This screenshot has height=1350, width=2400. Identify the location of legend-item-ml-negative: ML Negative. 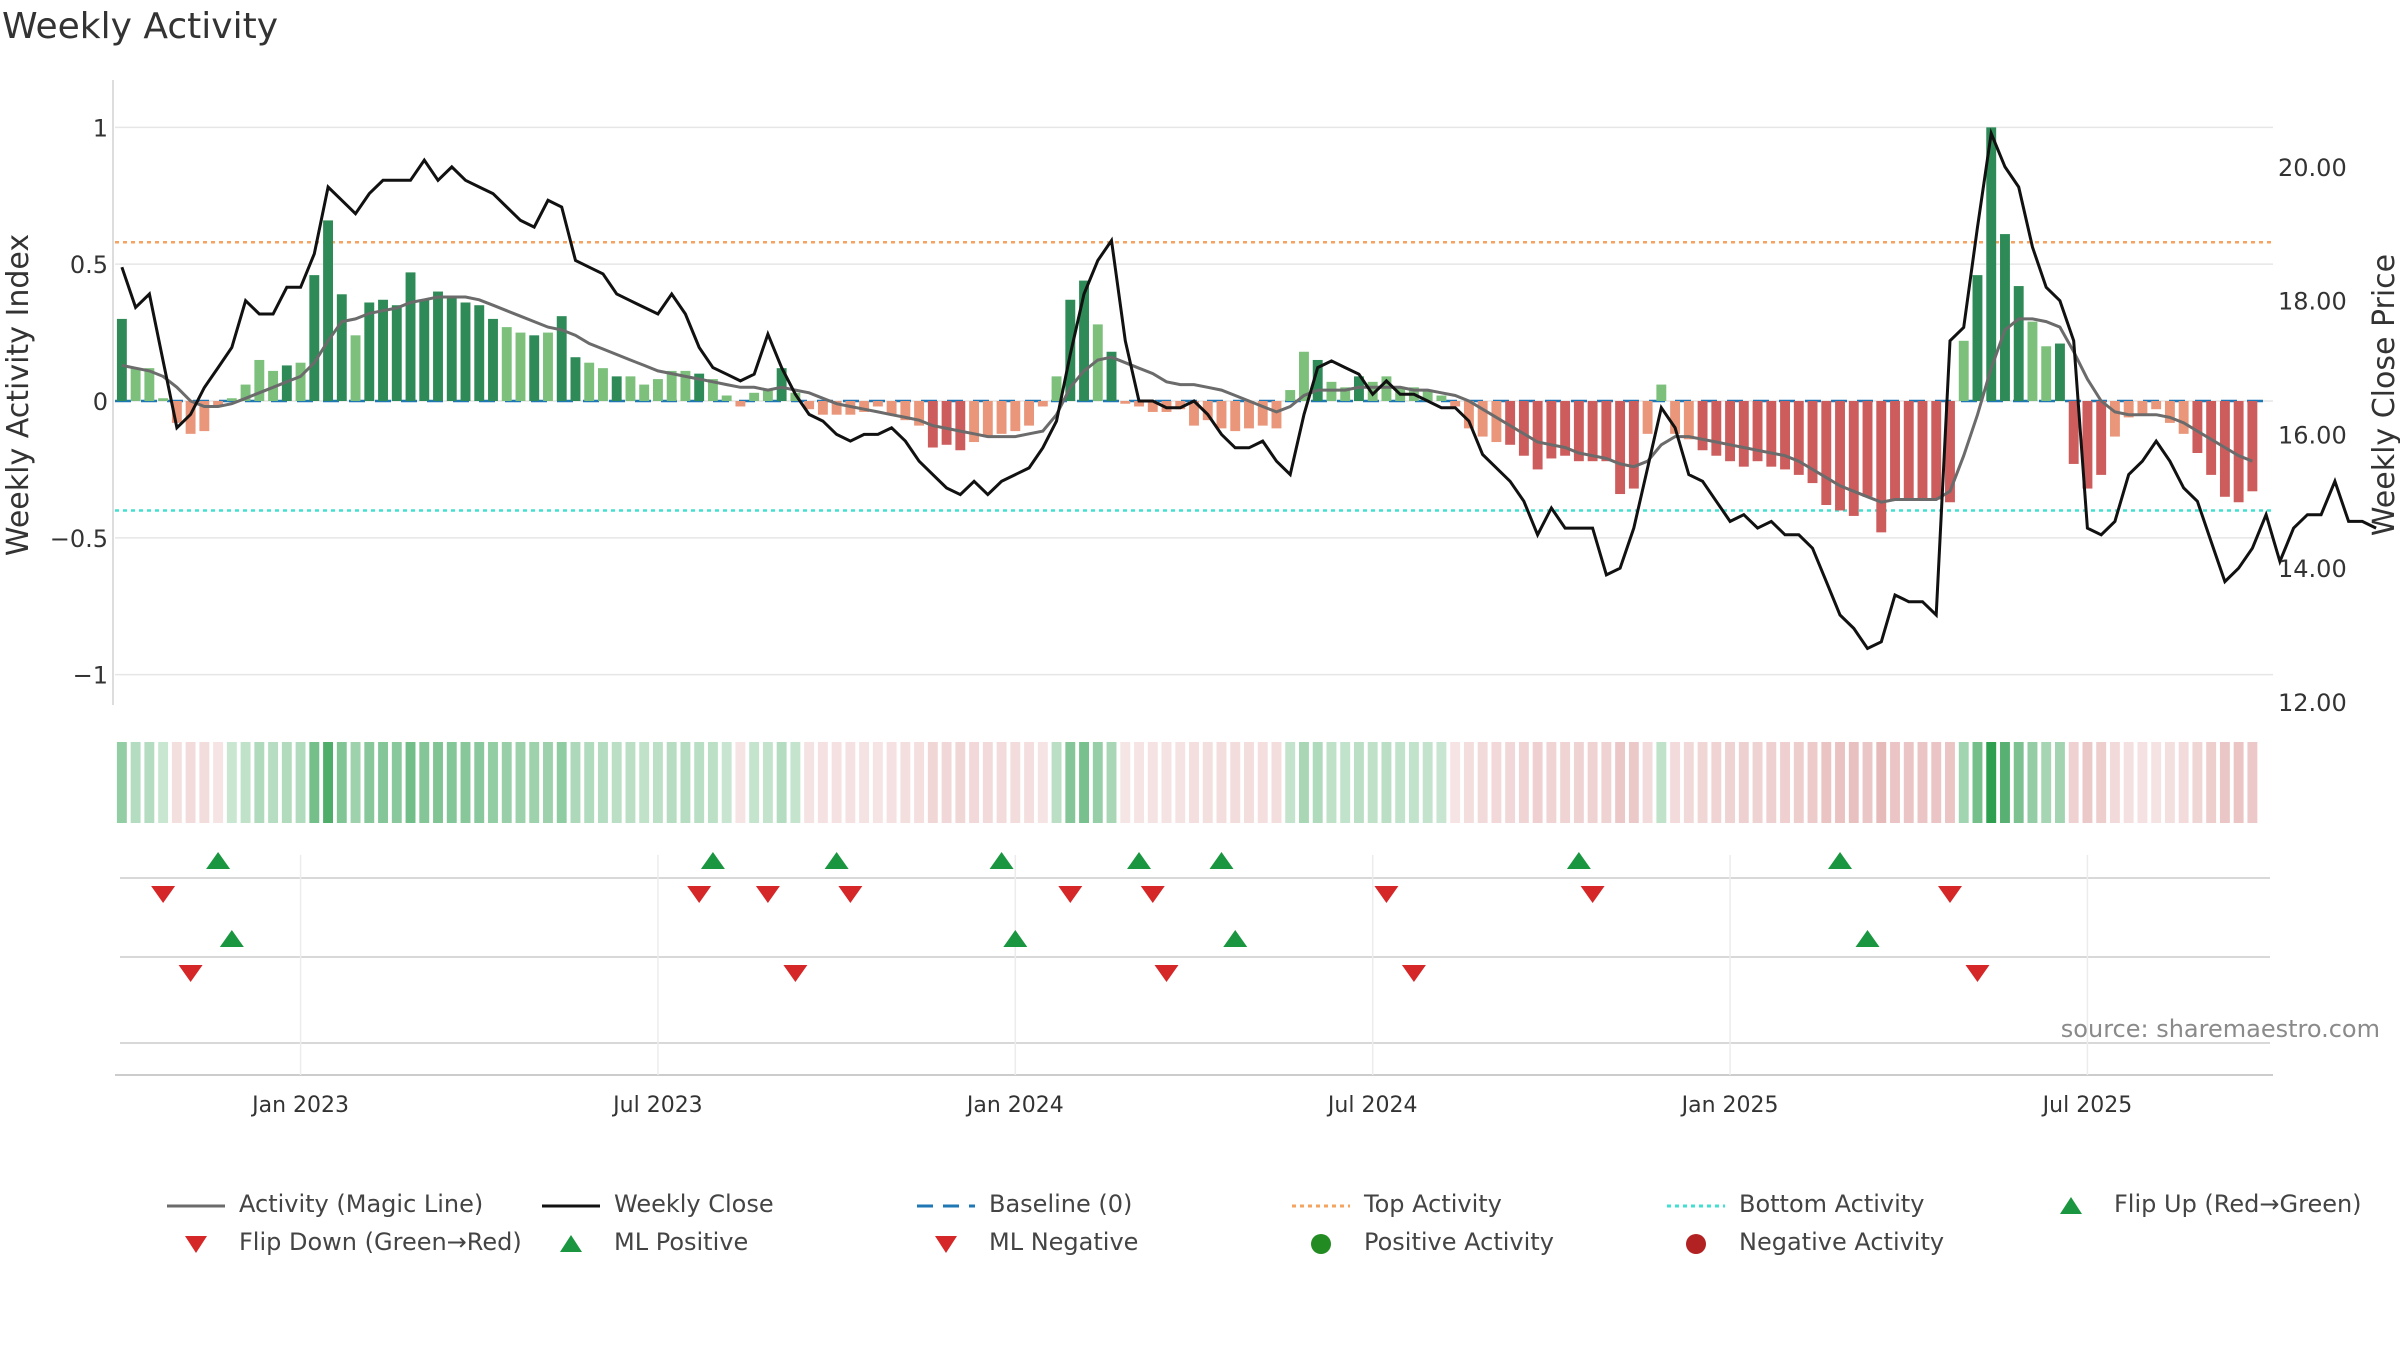
(1026, 1242).